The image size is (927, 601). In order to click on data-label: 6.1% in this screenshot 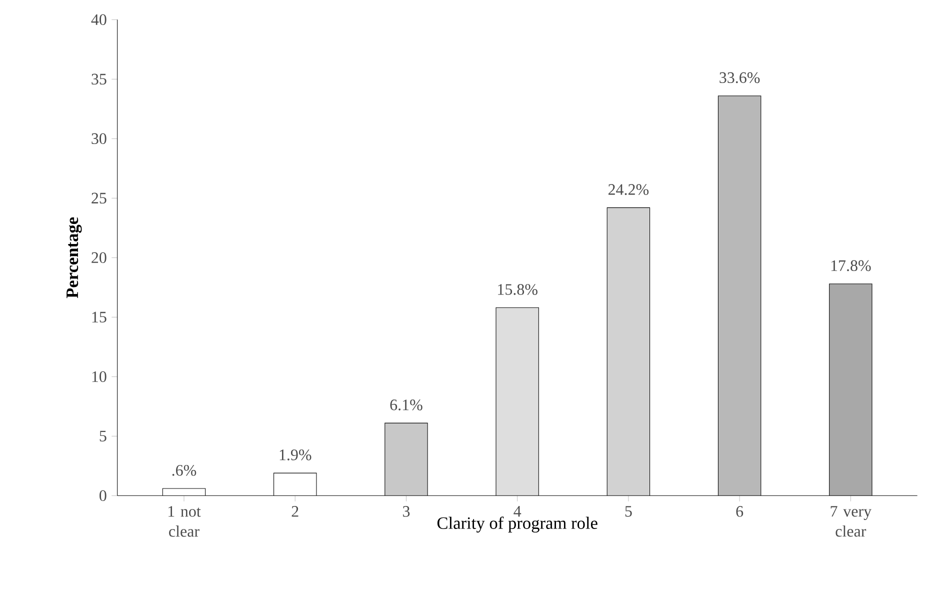, I will do `click(406, 404)`.